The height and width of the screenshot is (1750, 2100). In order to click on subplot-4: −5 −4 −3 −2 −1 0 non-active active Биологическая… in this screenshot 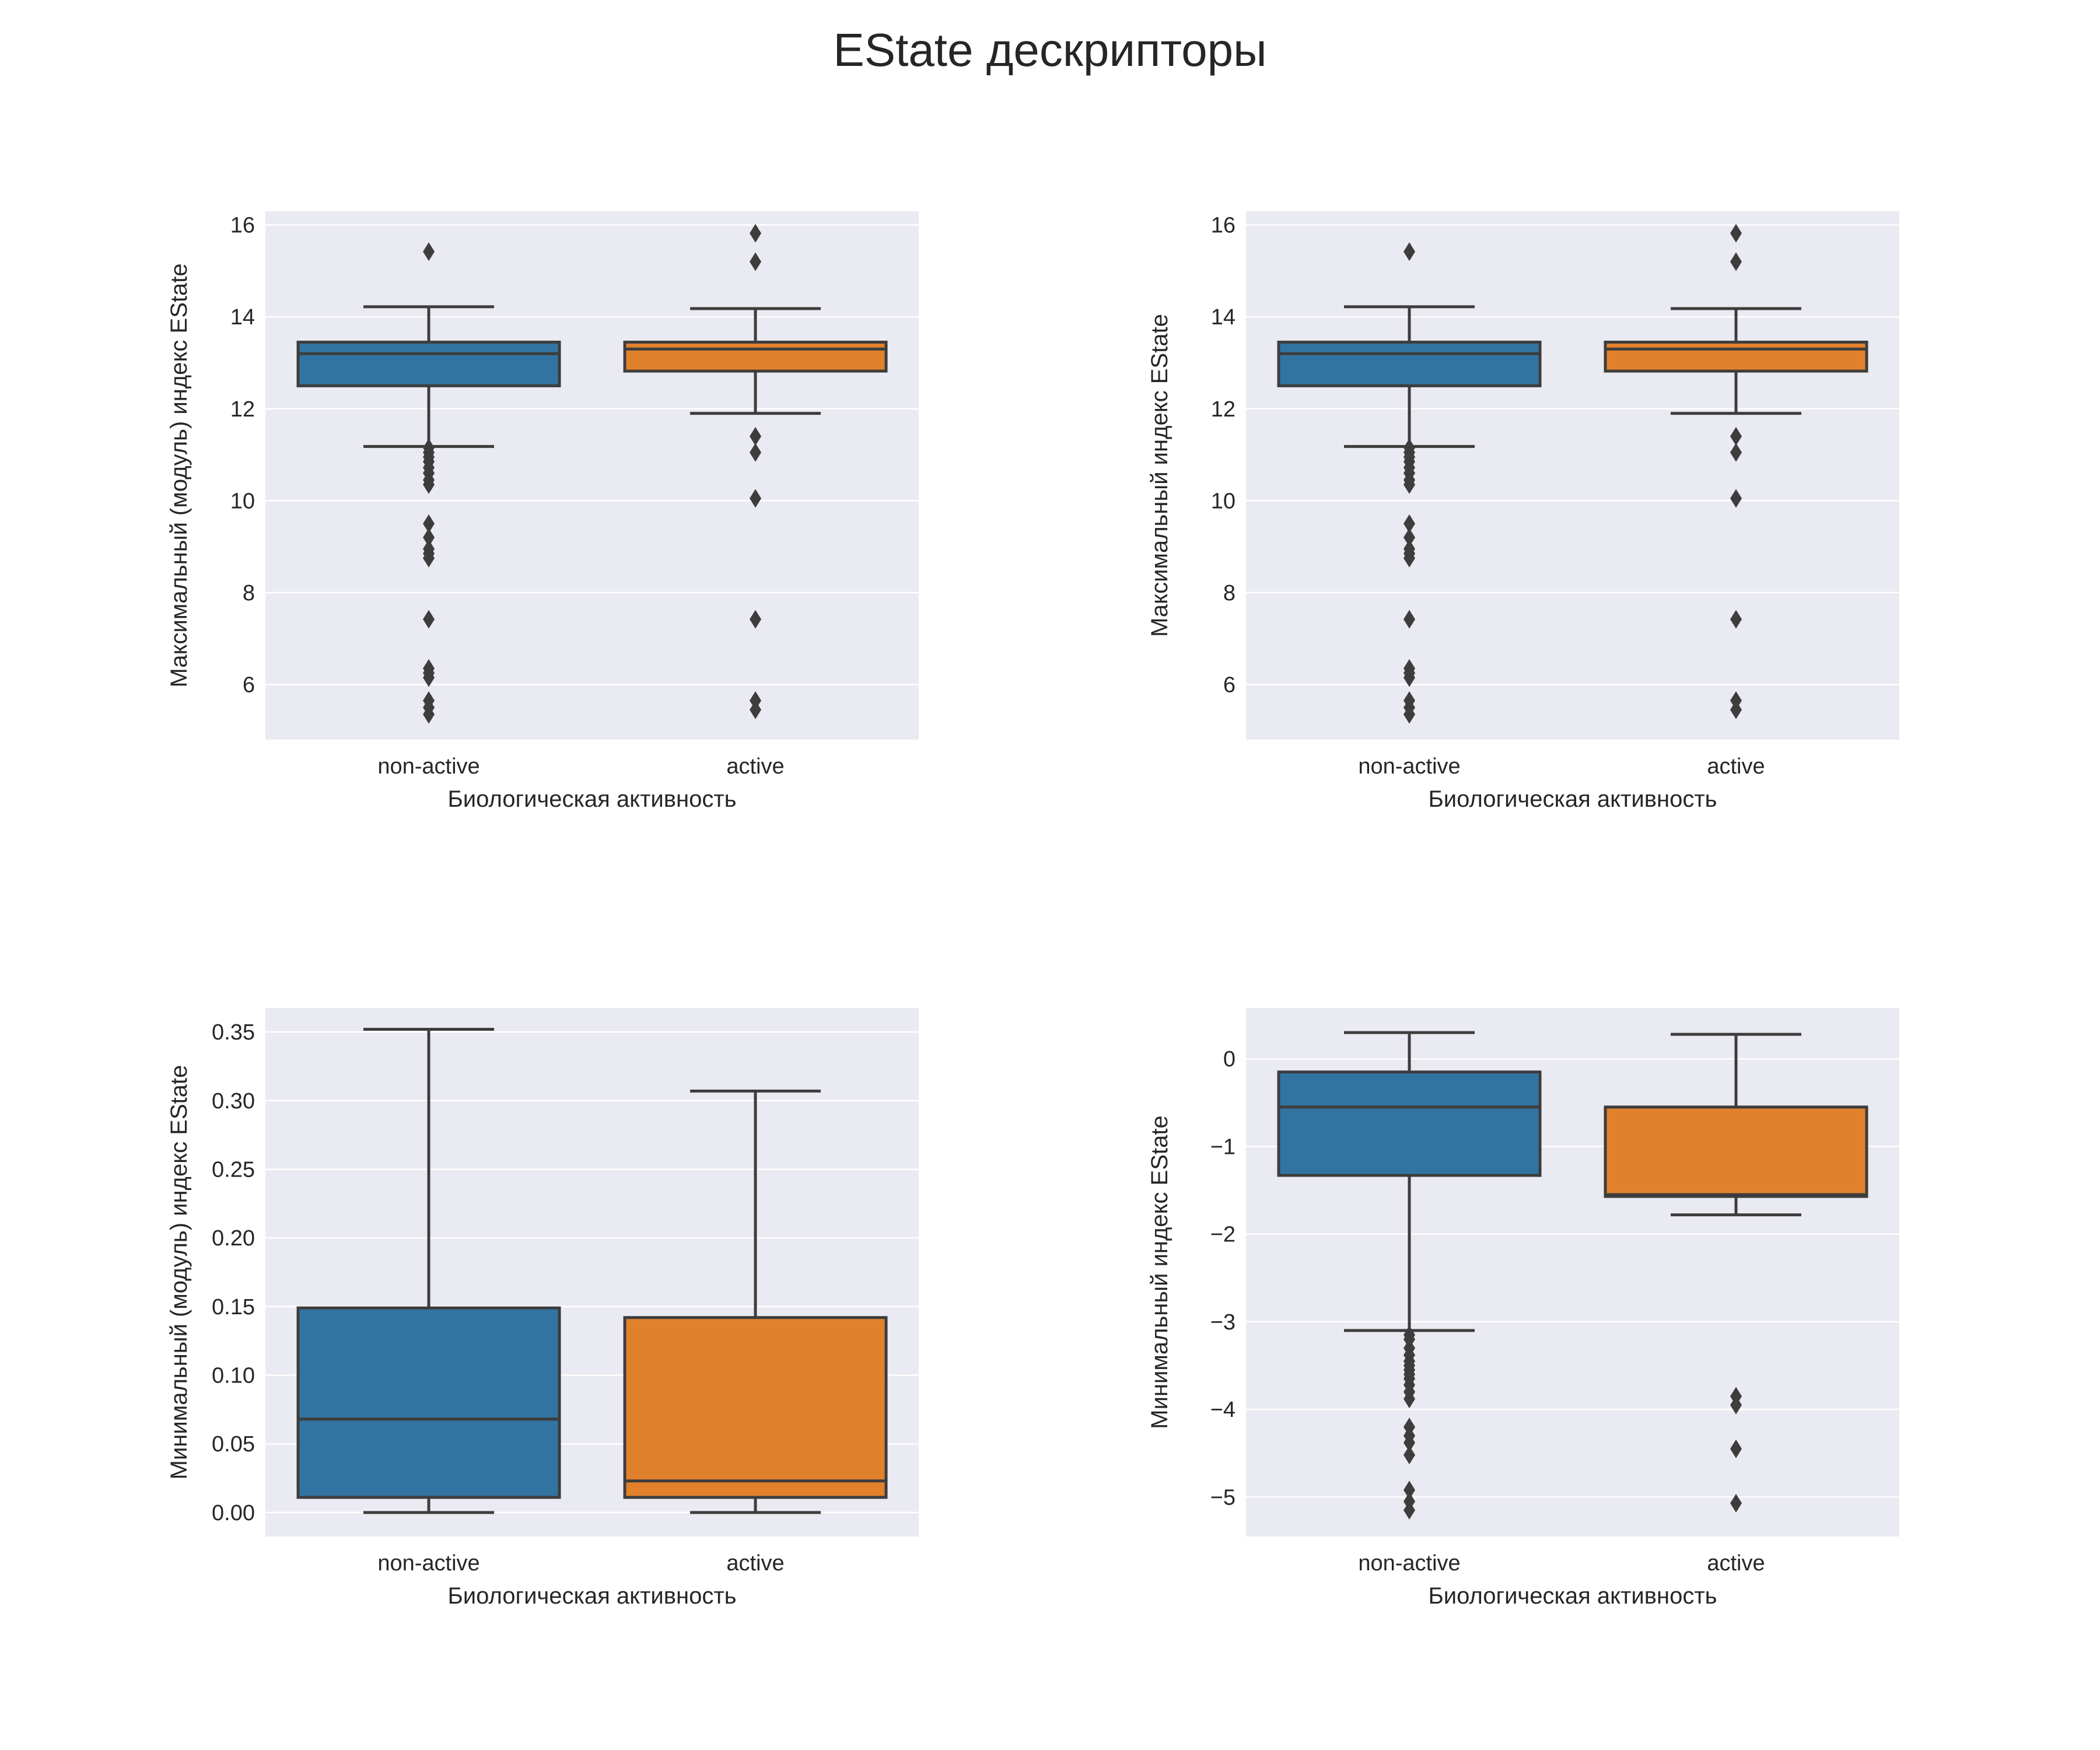, I will do `click(1523, 1308)`.